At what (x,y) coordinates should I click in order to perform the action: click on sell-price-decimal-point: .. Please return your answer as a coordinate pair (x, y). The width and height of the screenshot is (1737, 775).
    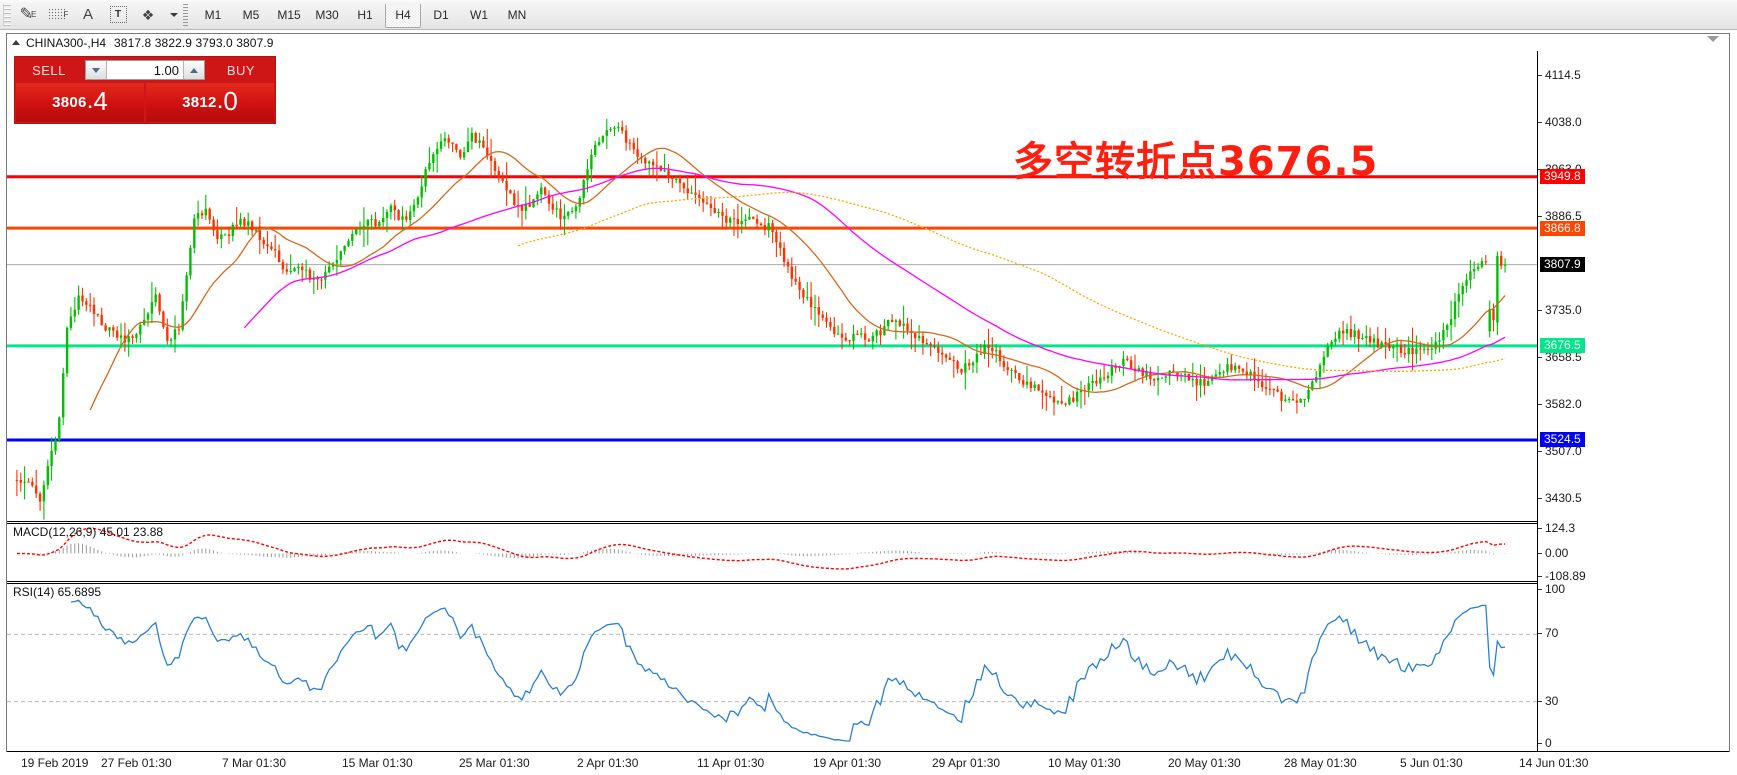
    Looking at the image, I should click on (90, 102).